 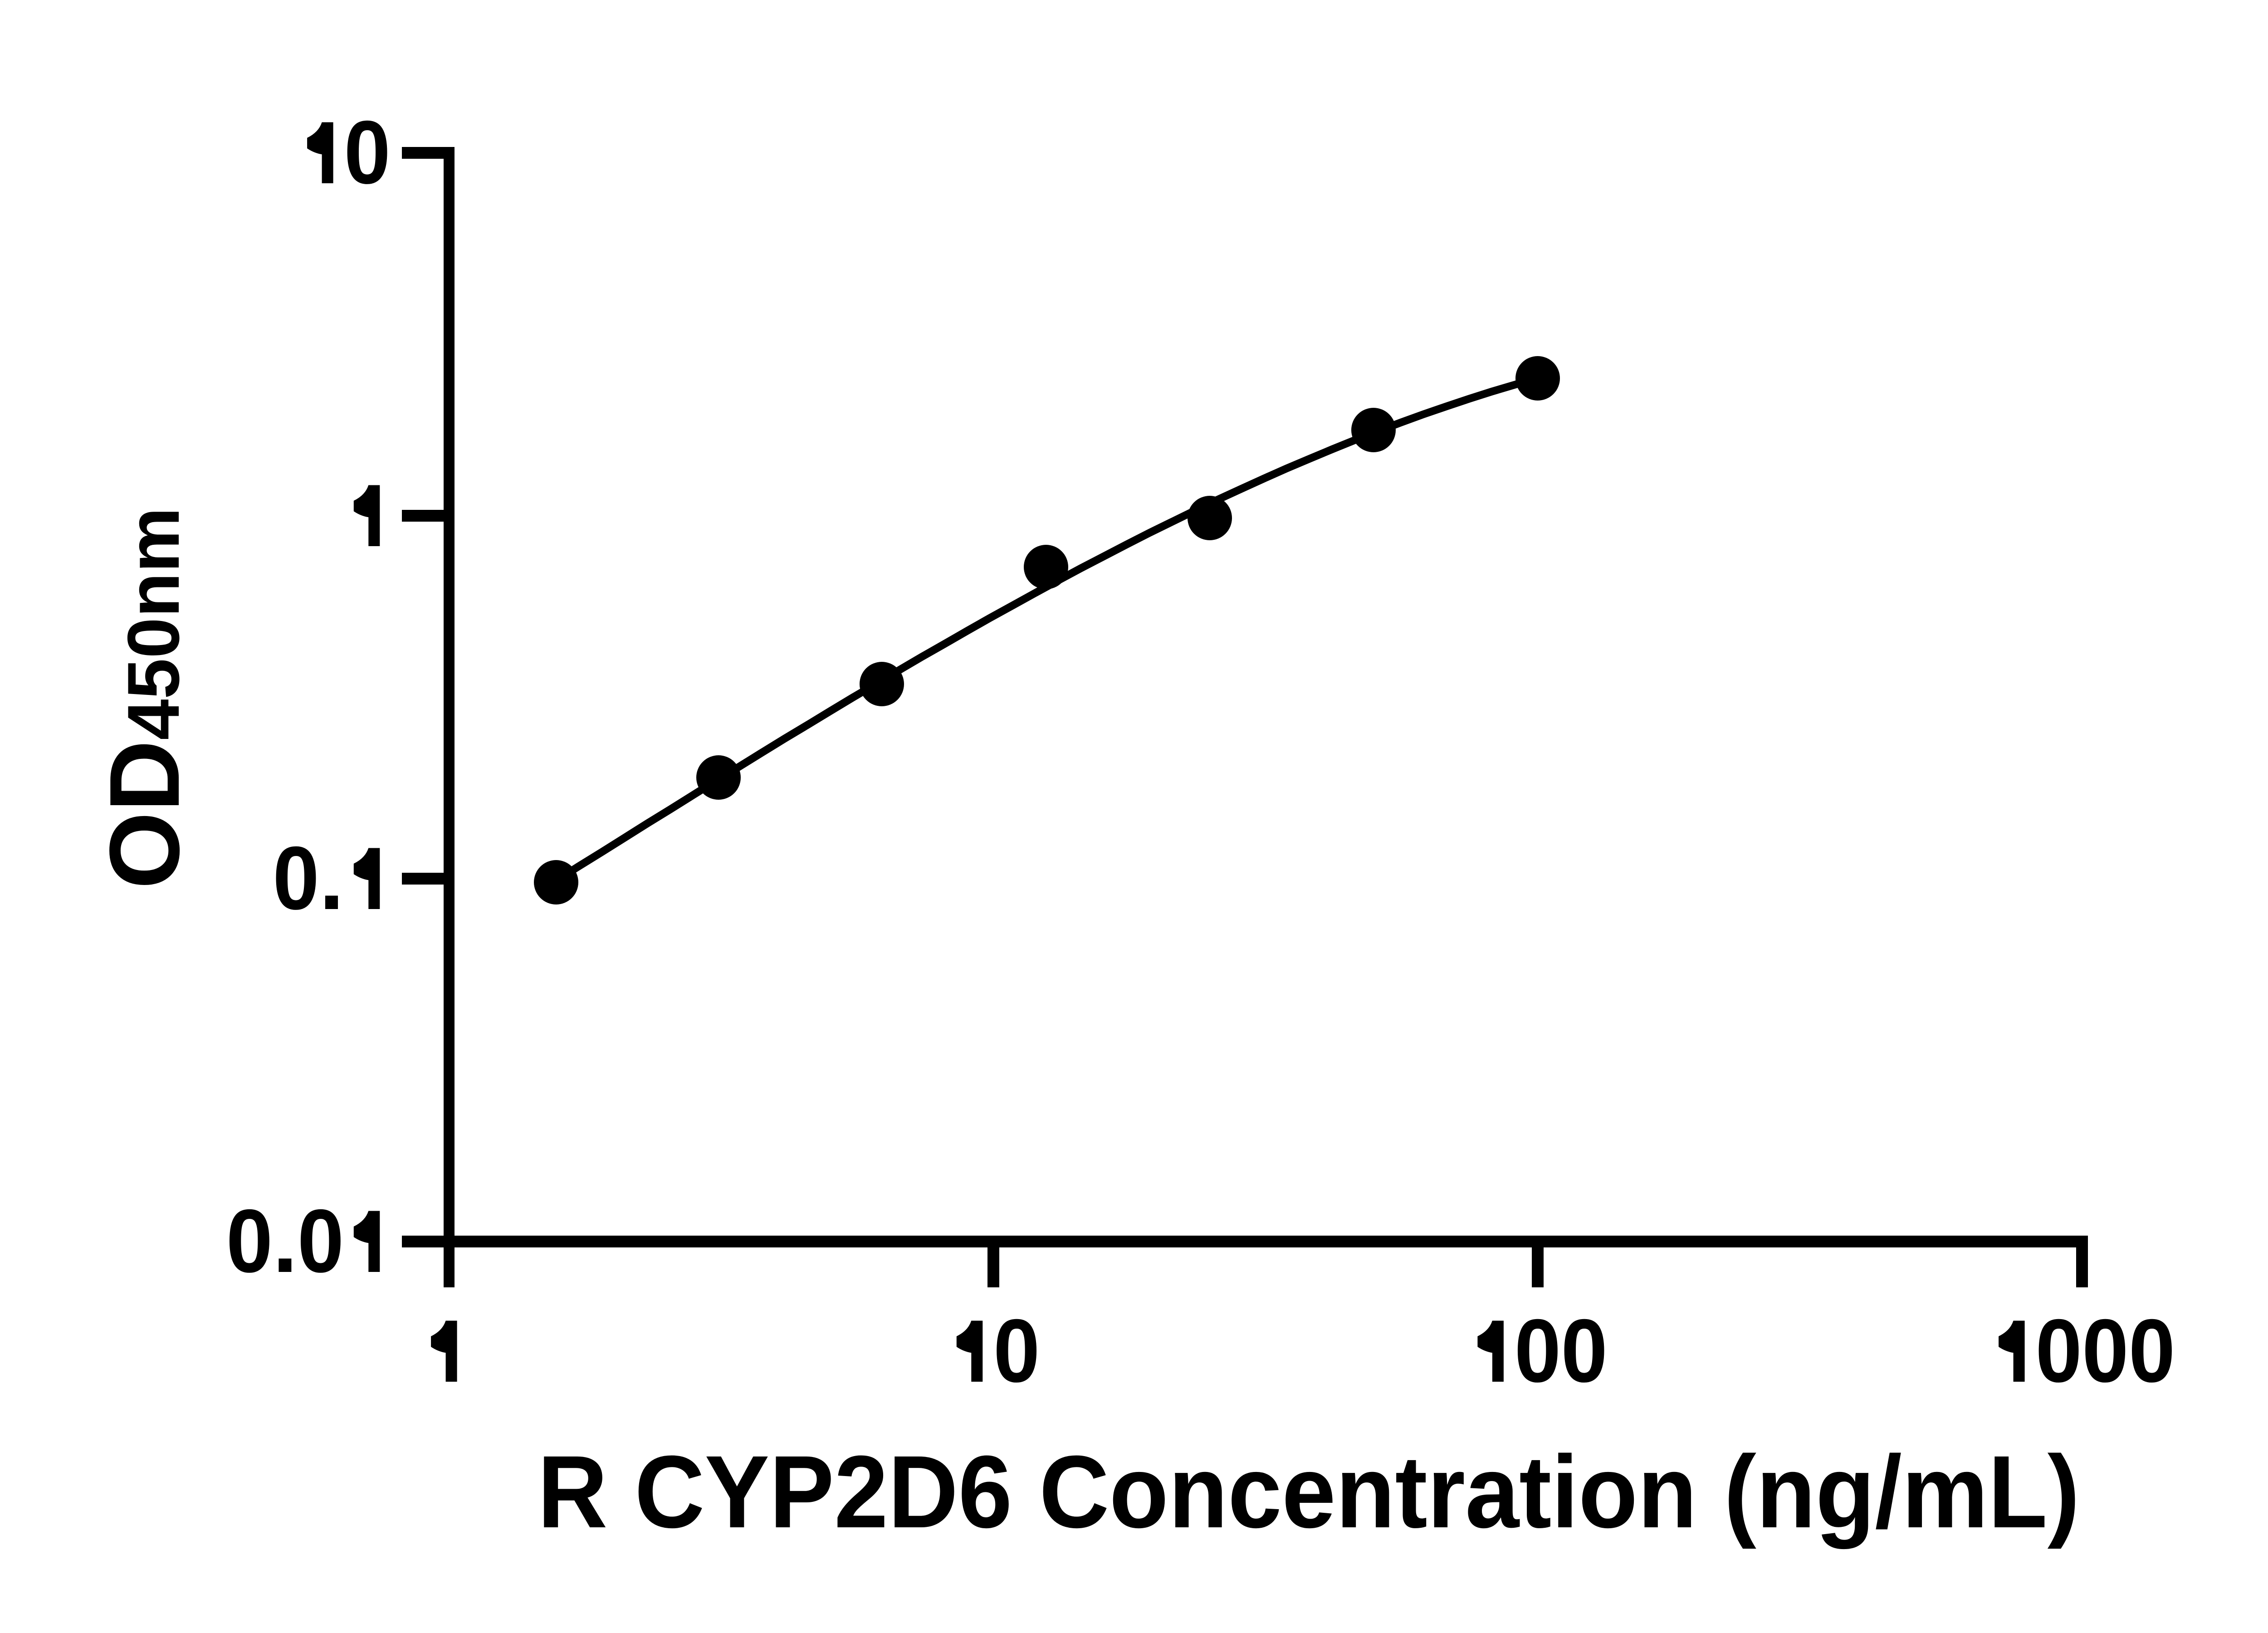 I want to click on svg-text: R CYP2D6 Concentration (ng/mL), so click(x=1309, y=1492).